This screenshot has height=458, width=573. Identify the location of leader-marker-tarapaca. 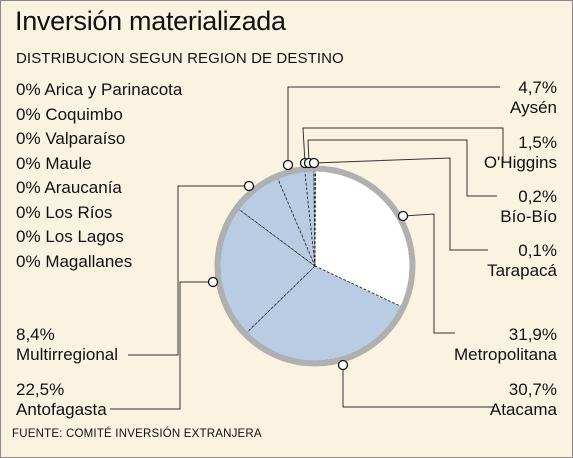
(314, 163).